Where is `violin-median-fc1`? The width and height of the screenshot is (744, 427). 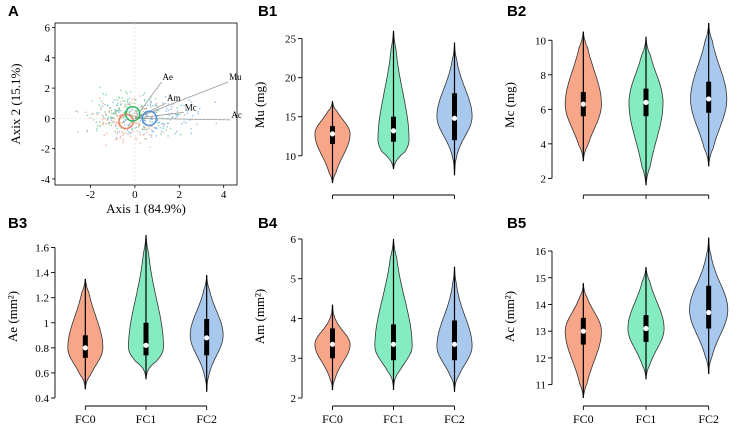
violin-median-fc1 is located at coordinates (393, 344).